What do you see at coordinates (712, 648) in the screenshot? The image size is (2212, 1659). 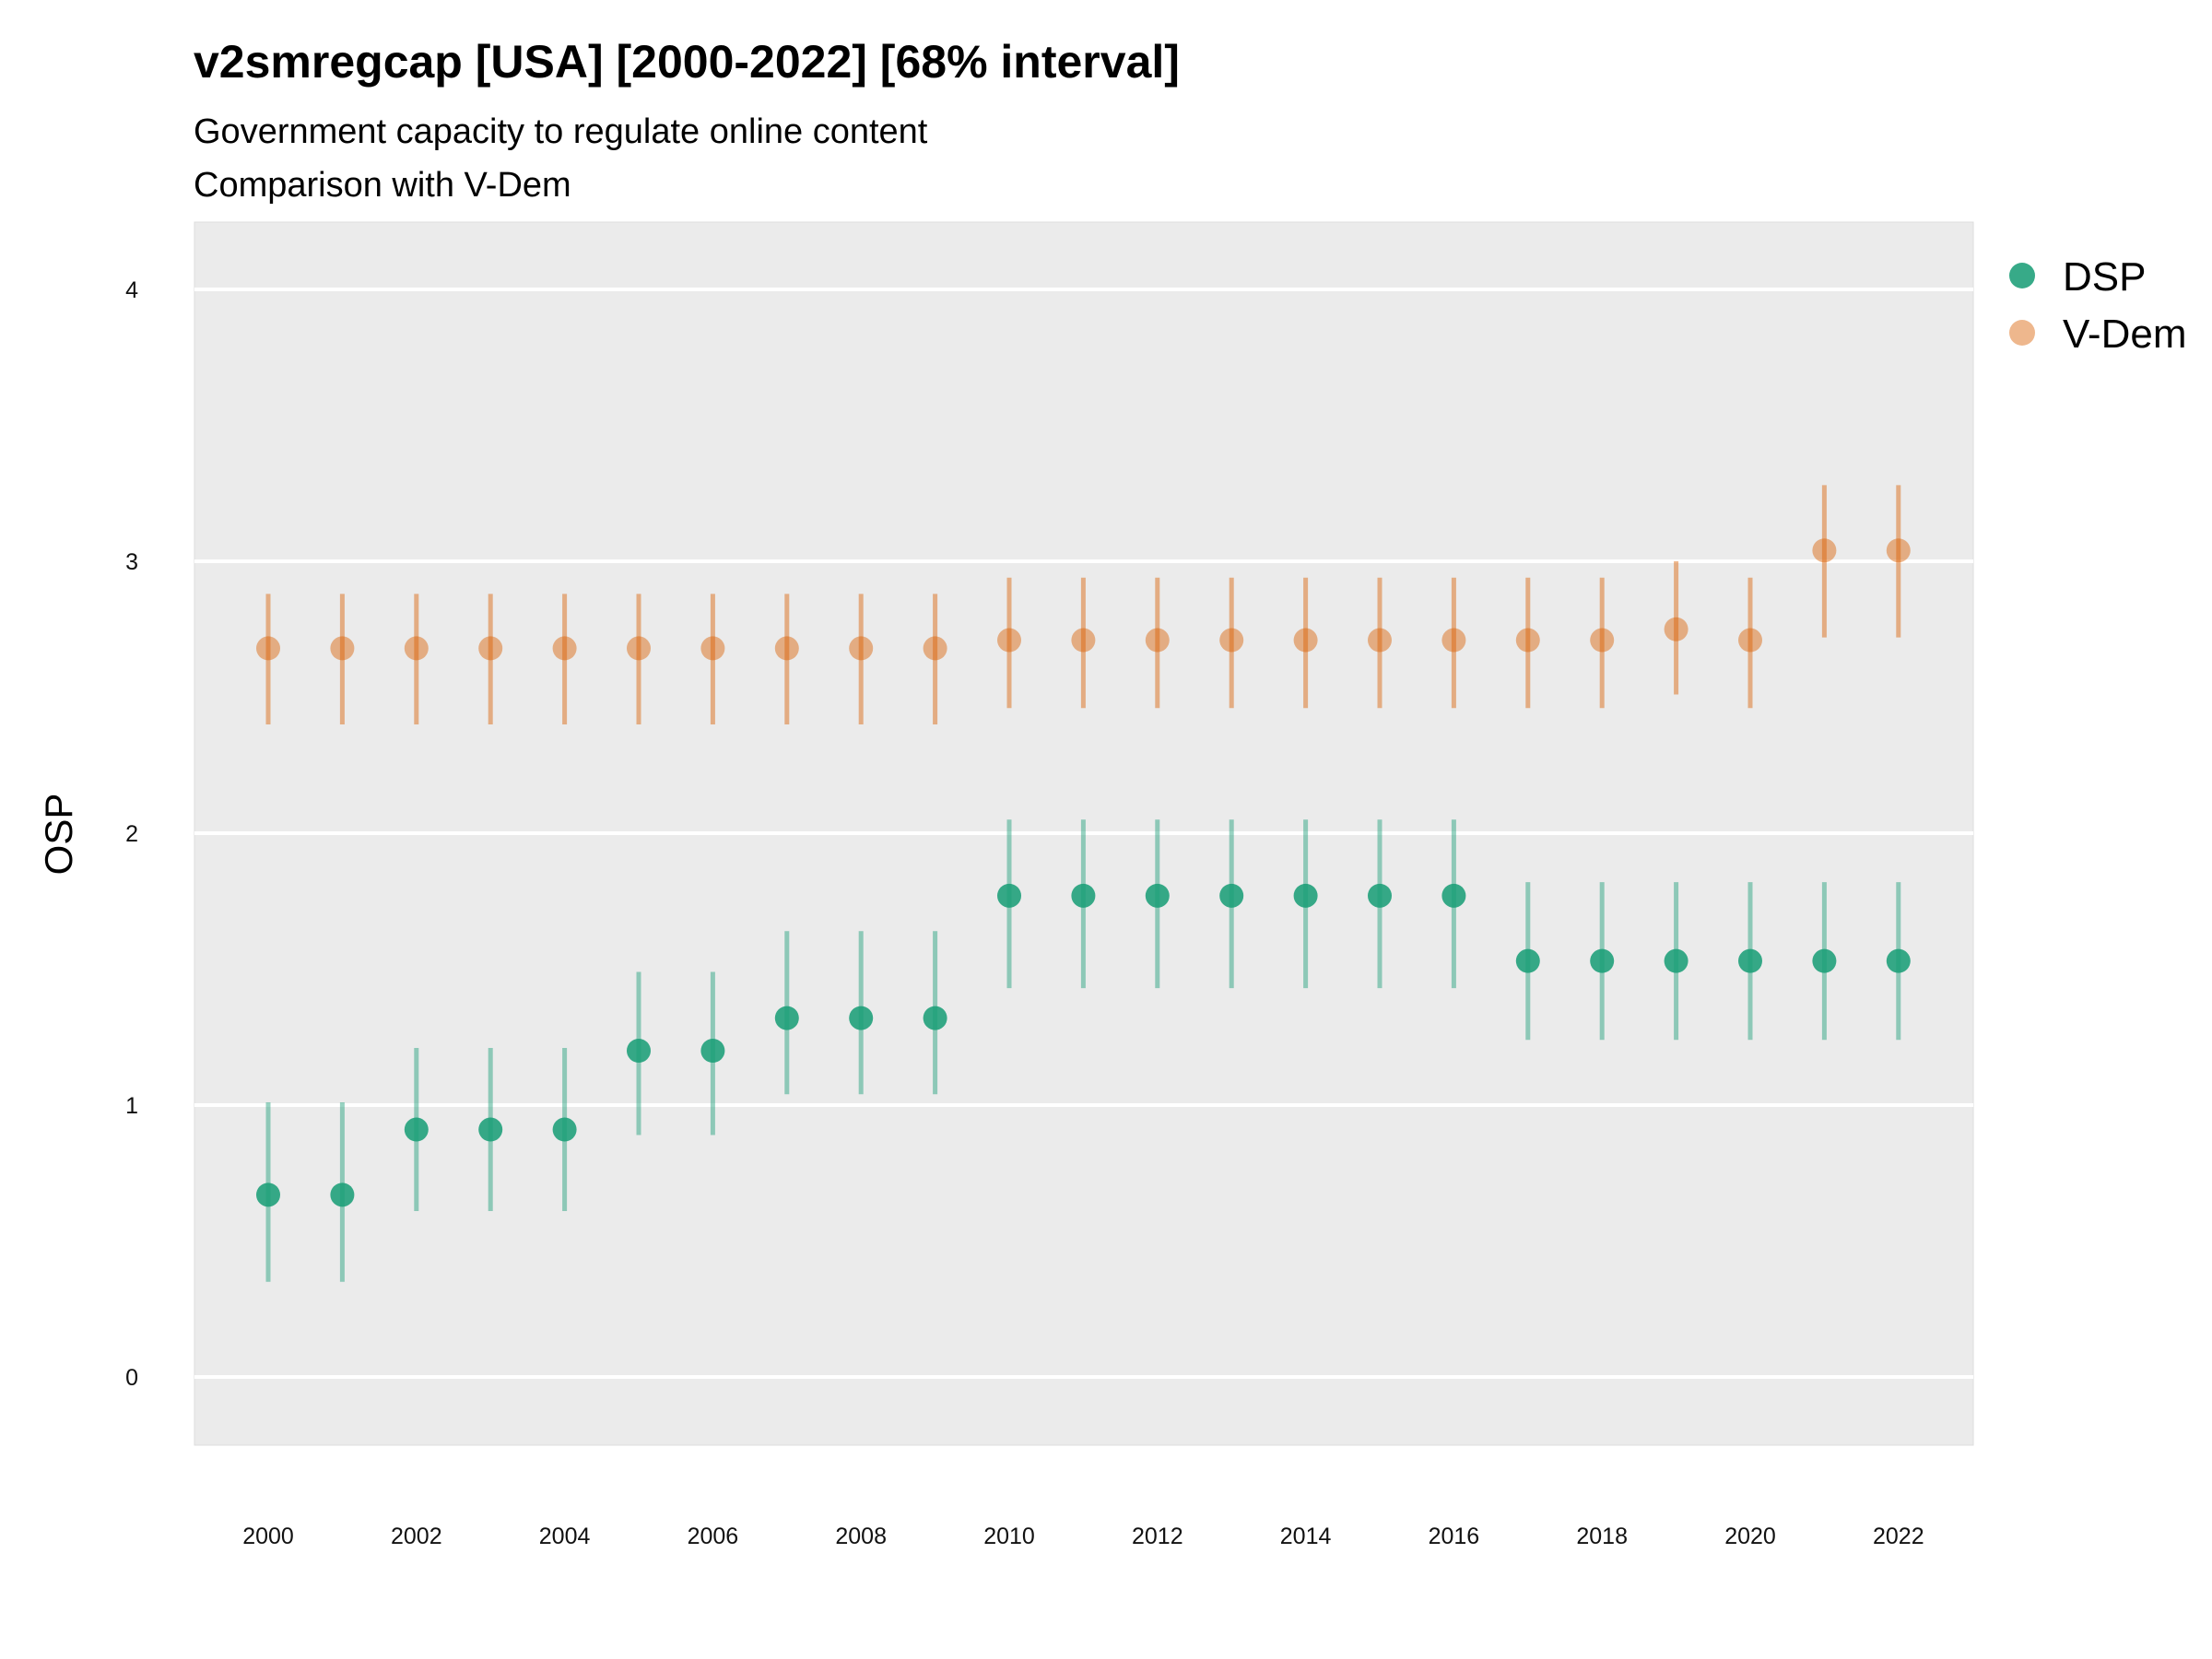 I see `v-dem-point-2006` at bounding box center [712, 648].